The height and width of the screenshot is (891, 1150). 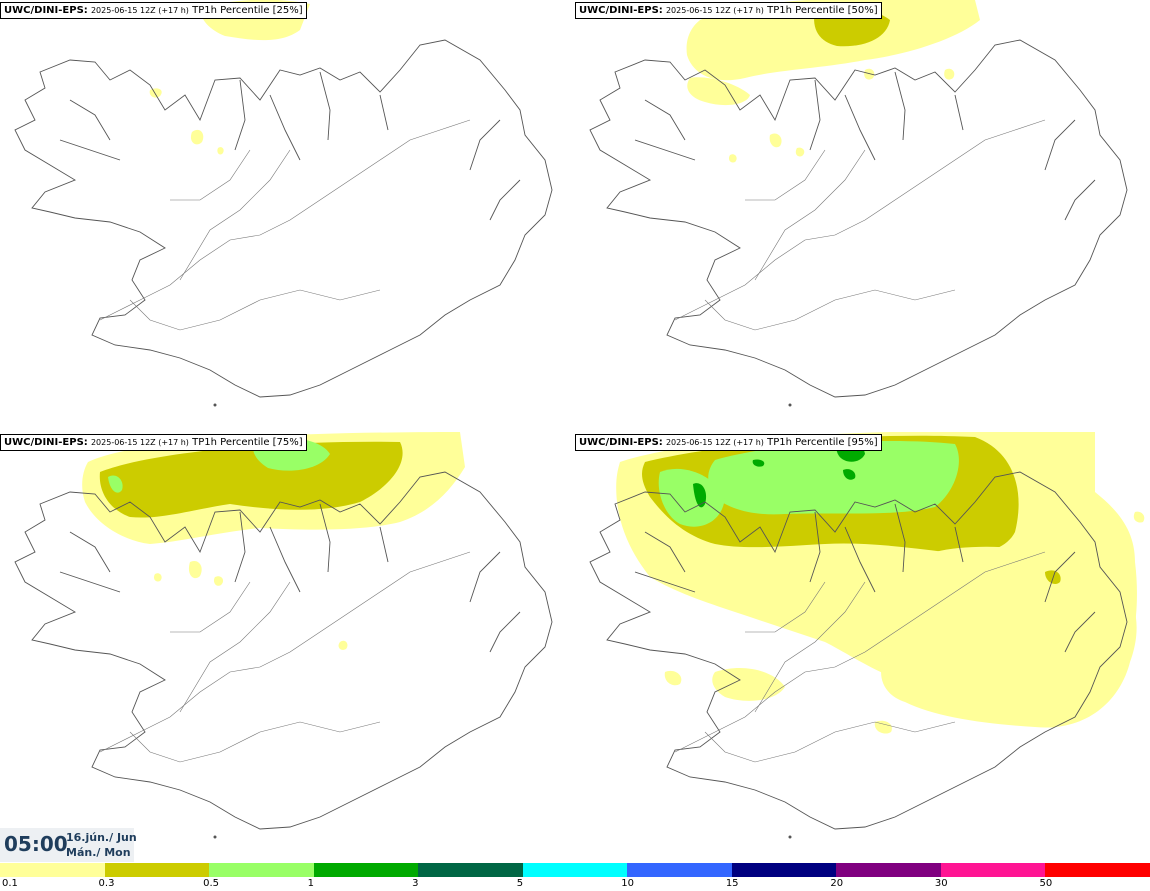 What do you see at coordinates (837, 883) in the screenshot?
I see `colorbar-label: 20` at bounding box center [837, 883].